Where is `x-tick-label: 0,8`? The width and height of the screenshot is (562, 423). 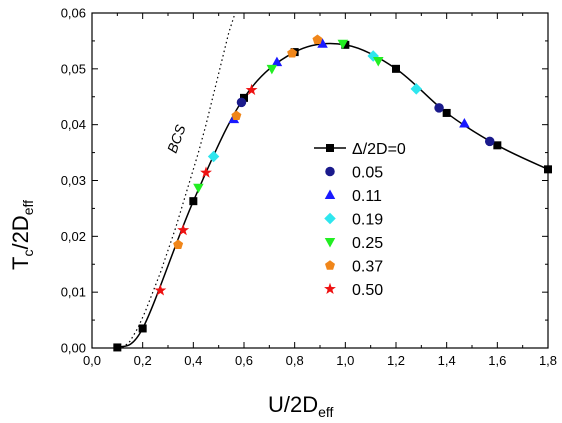
x-tick-label: 0,8 is located at coordinates (295, 360).